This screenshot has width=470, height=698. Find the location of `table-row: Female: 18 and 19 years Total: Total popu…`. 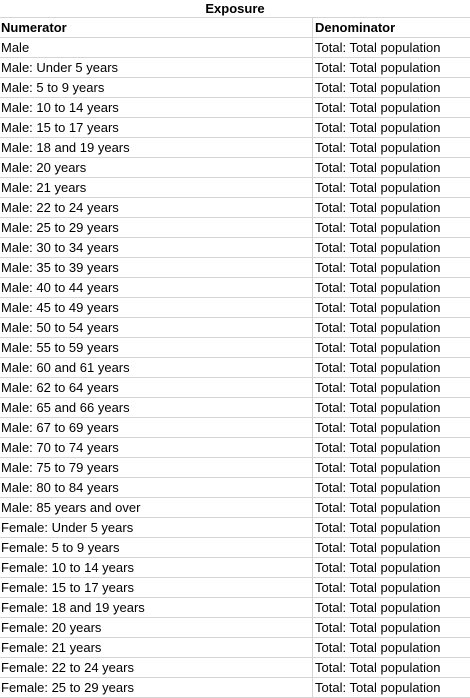

table-row: Female: 18 and 19 years Total: Total popu… is located at coordinates (235, 608).